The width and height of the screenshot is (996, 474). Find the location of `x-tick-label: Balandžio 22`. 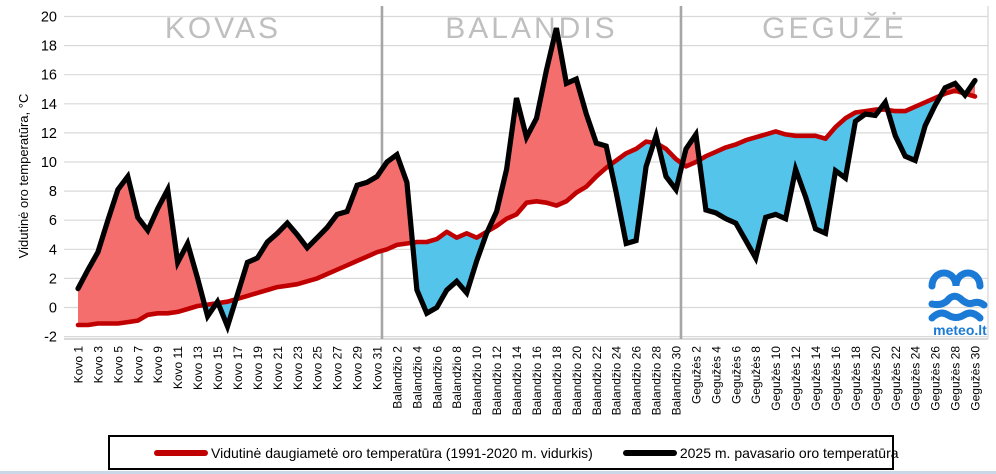

x-tick-label: Balandžio 22 is located at coordinates (597, 381).